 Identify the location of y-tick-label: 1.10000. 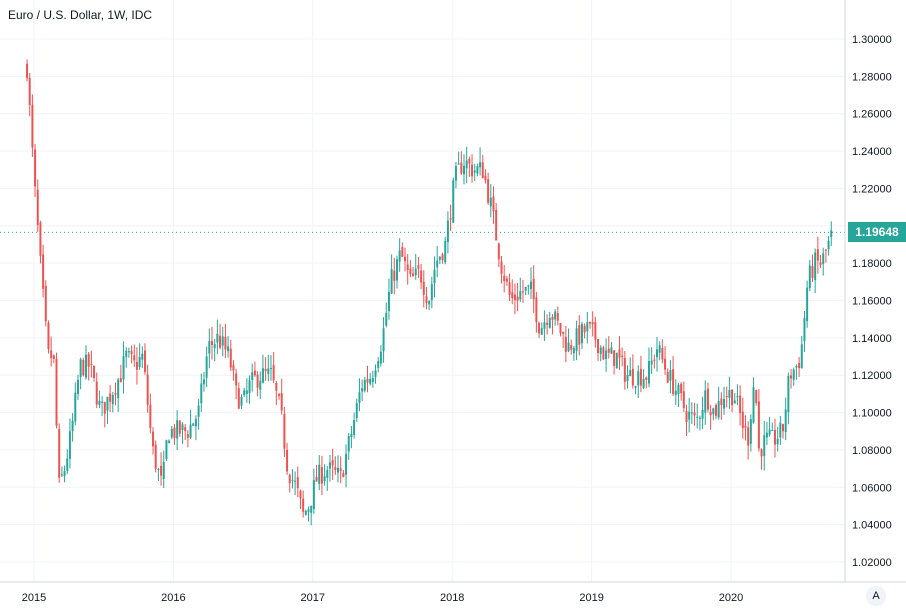
(872, 414).